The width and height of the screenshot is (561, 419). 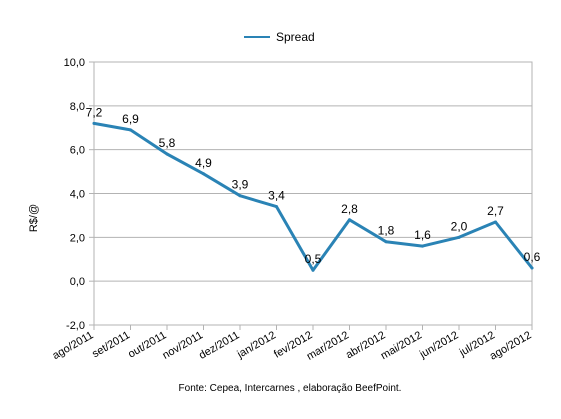 I want to click on x-tick-label: mai/2012, so click(x=401, y=345).